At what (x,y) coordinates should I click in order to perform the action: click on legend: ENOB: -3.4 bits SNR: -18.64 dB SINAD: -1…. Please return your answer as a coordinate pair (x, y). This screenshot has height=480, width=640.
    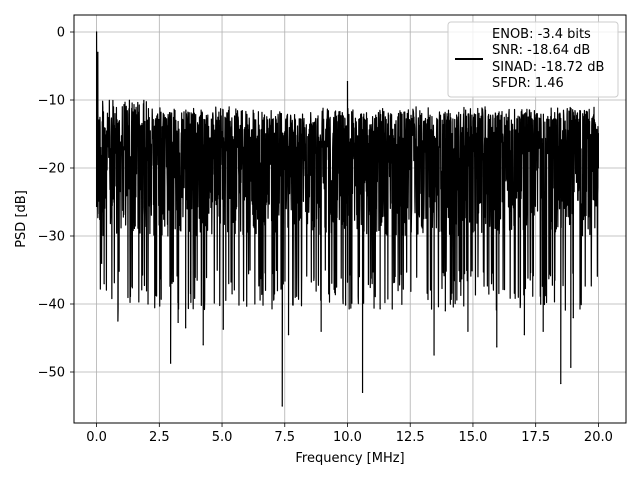
    Looking at the image, I should click on (533, 59).